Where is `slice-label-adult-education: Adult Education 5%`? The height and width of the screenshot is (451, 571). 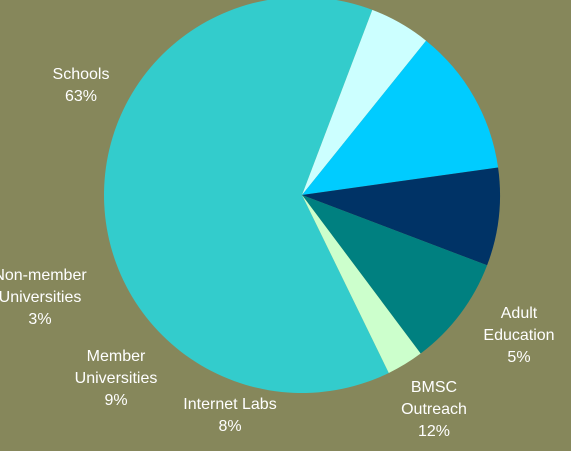 slice-label-adult-education: Adult Education 5% is located at coordinates (518, 336).